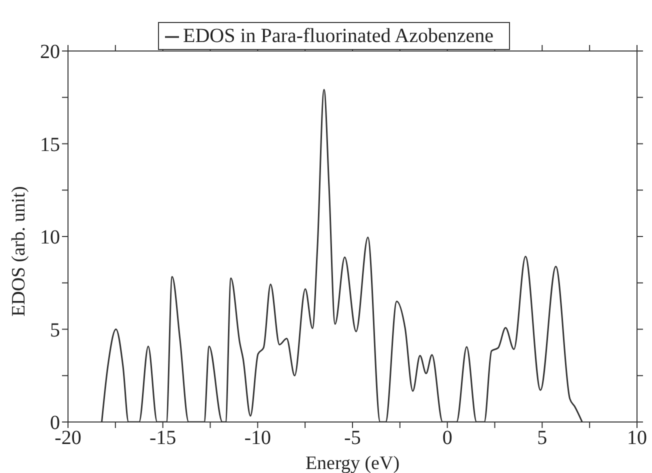 The height and width of the screenshot is (473, 652). I want to click on y-axis-title: EDOS (arb. unit), so click(19, 251).